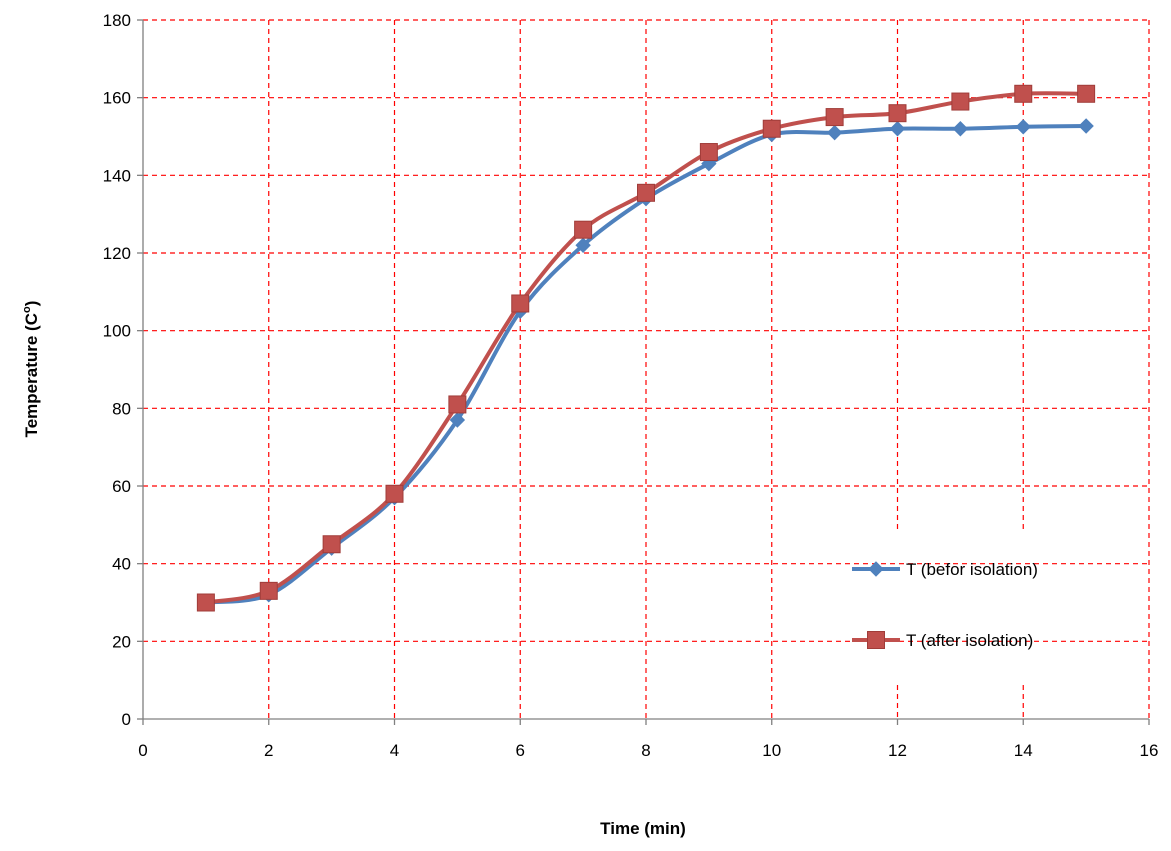 The height and width of the screenshot is (851, 1171). What do you see at coordinates (117, 253) in the screenshot?
I see `y-tick-label: 120` at bounding box center [117, 253].